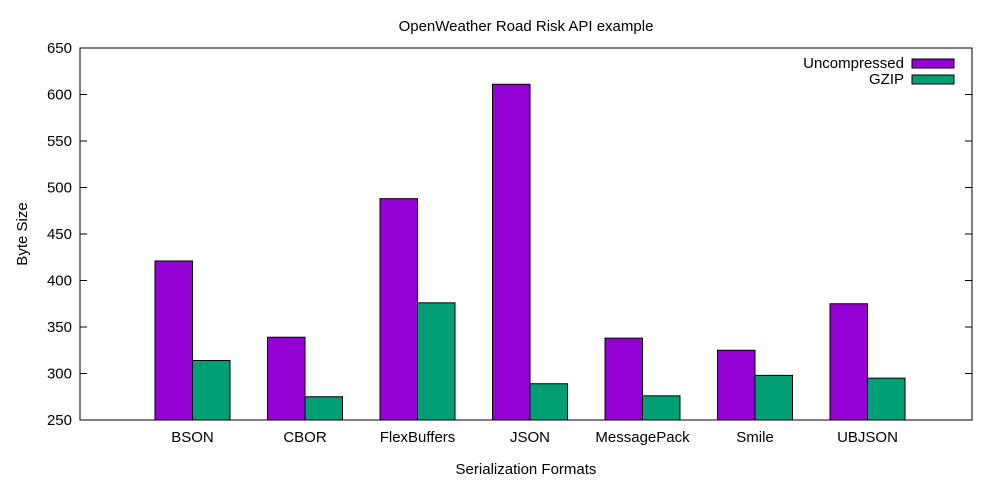 This screenshot has width=1000, height=500. What do you see at coordinates (59, 48) in the screenshot?
I see `y-tick-label: 650` at bounding box center [59, 48].